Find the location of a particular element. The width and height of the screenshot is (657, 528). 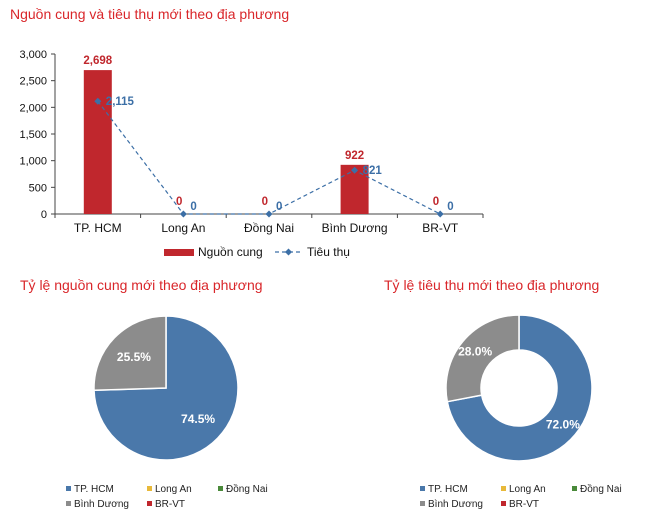

y-tick-label: 0 is located at coordinates (44, 215).